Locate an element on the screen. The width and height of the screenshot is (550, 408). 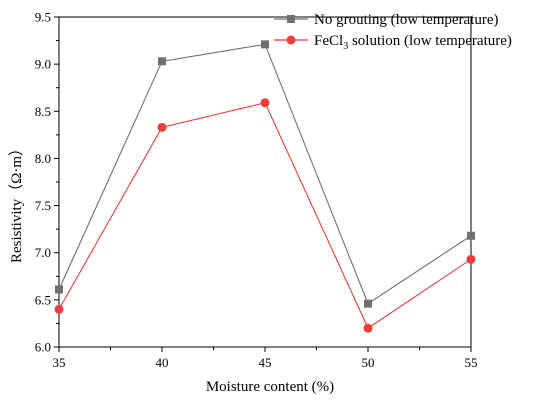
x-tick-label: 35 is located at coordinates (59, 362).